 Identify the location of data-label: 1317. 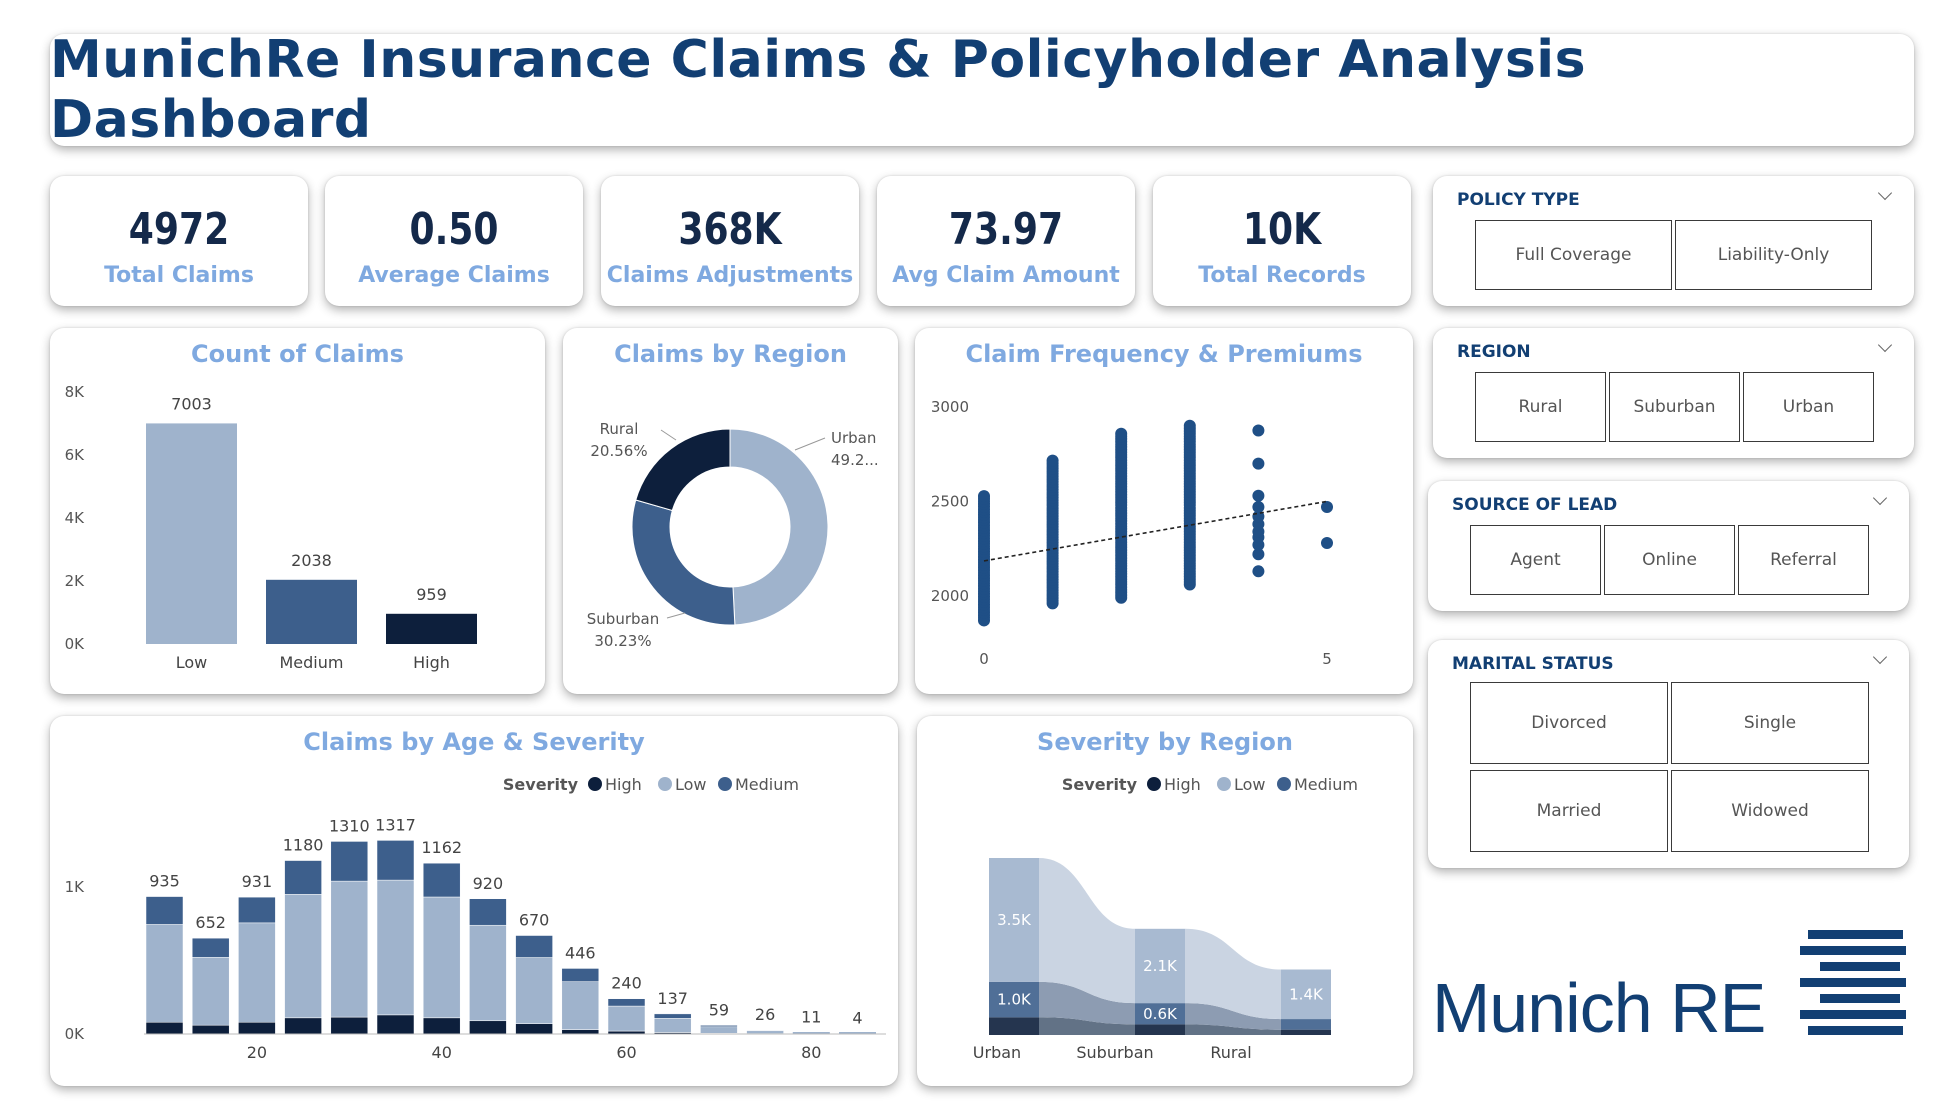
(395, 824).